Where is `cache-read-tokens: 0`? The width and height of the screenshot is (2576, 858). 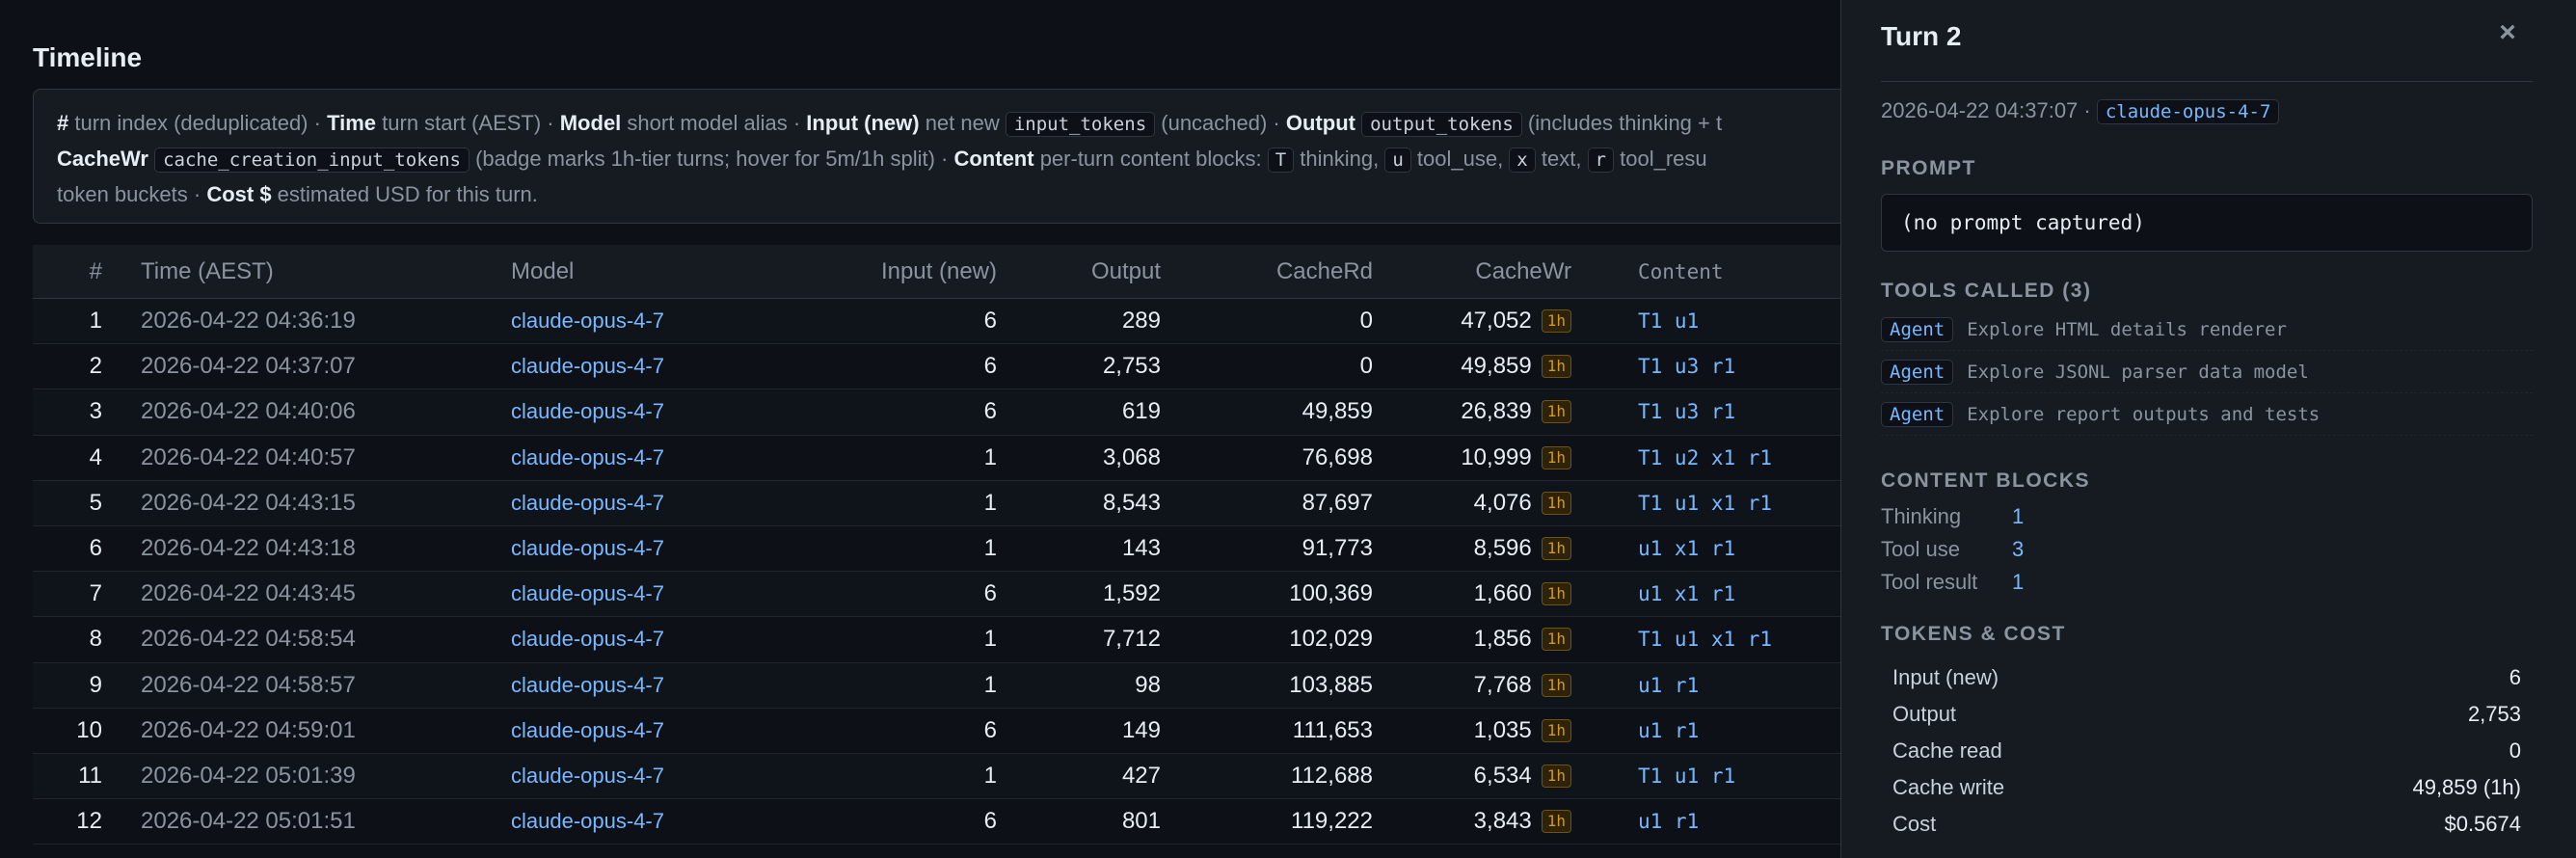 cache-read-tokens: 0 is located at coordinates (1366, 367).